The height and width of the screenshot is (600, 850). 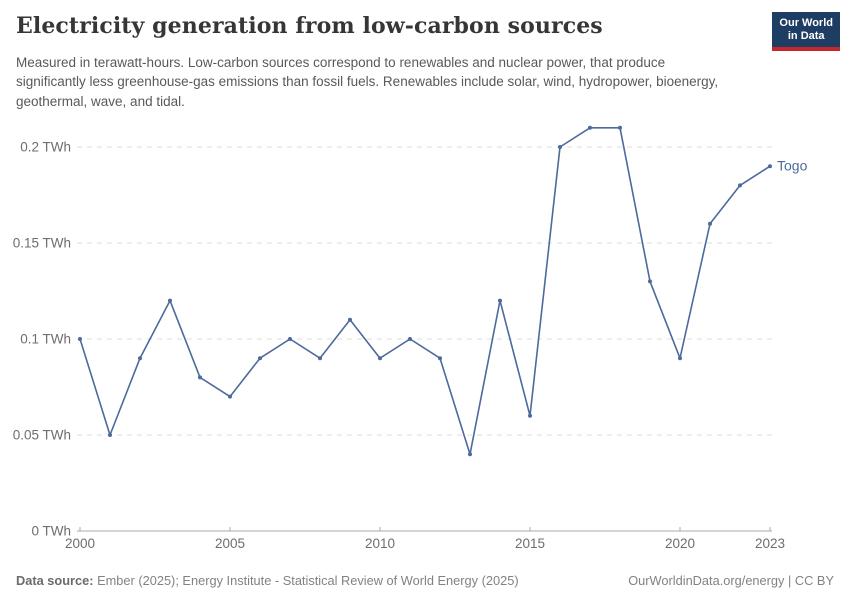 I want to click on x-tick-label: 2010, so click(x=380, y=543).